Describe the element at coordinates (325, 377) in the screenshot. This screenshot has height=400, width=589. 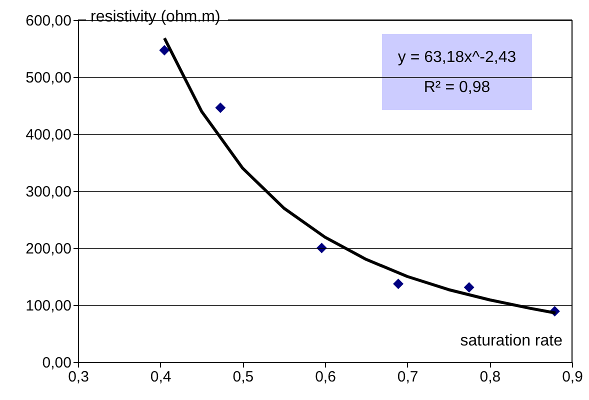
I see `x-tick-label: 0,6` at that location.